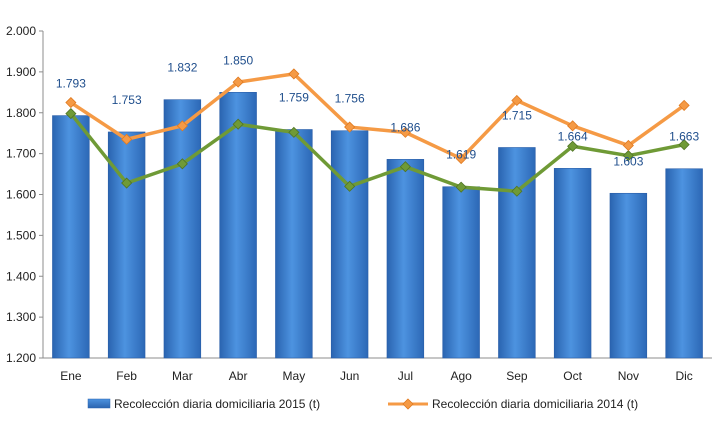  What do you see at coordinates (21, 195) in the screenshot?
I see `y-tick-label: 1.600` at bounding box center [21, 195].